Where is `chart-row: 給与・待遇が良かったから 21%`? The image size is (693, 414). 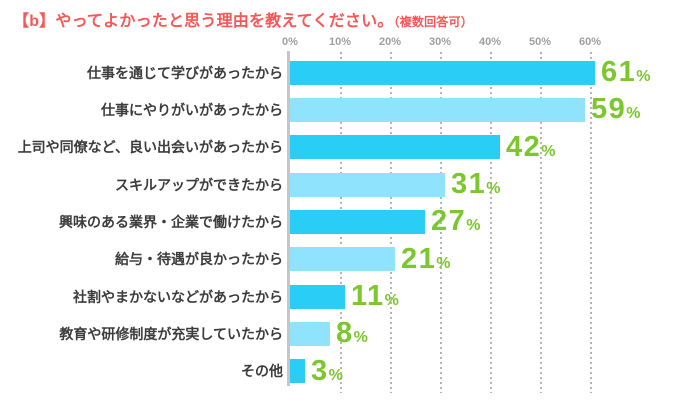 chart-row: 給与・待遇が良かったから 21% is located at coordinates (346, 259).